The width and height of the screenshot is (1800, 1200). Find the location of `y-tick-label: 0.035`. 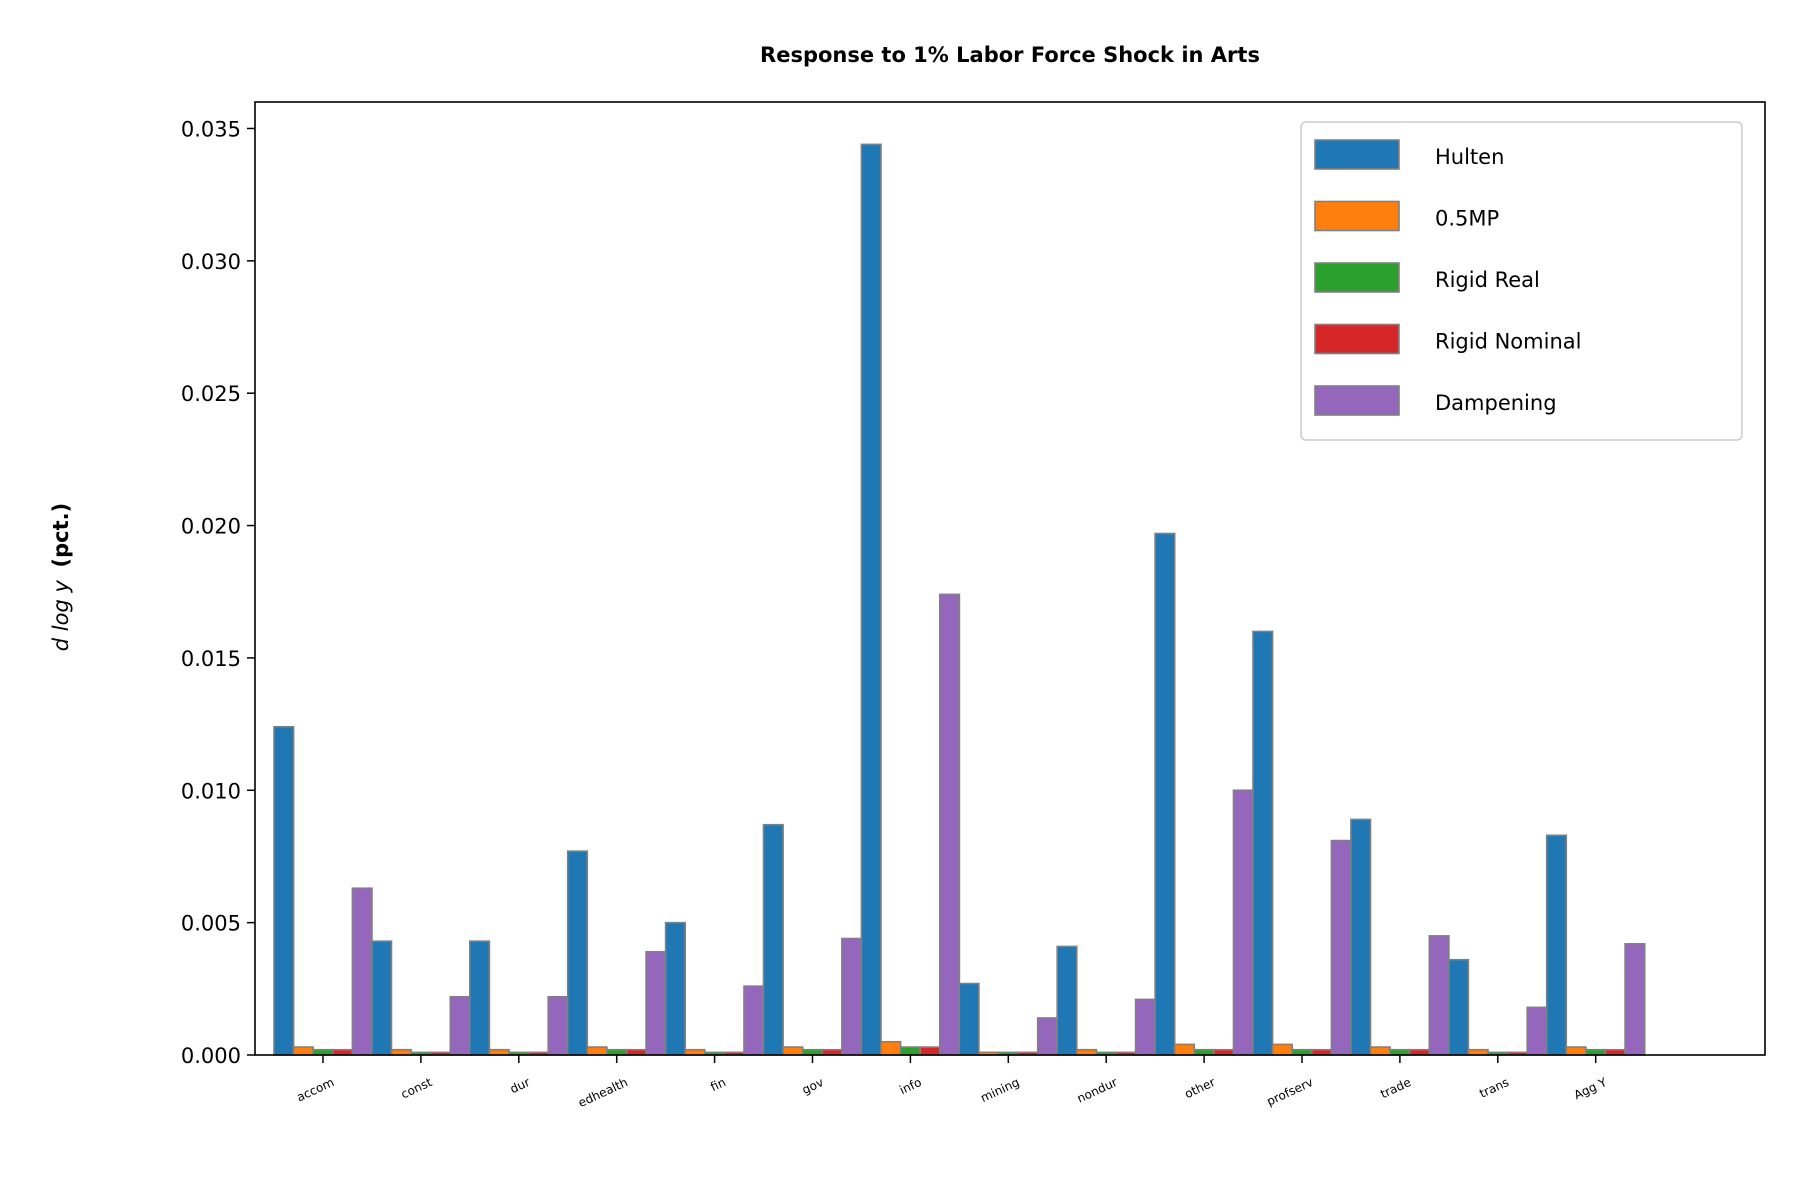

y-tick-label: 0.035 is located at coordinates (211, 129).